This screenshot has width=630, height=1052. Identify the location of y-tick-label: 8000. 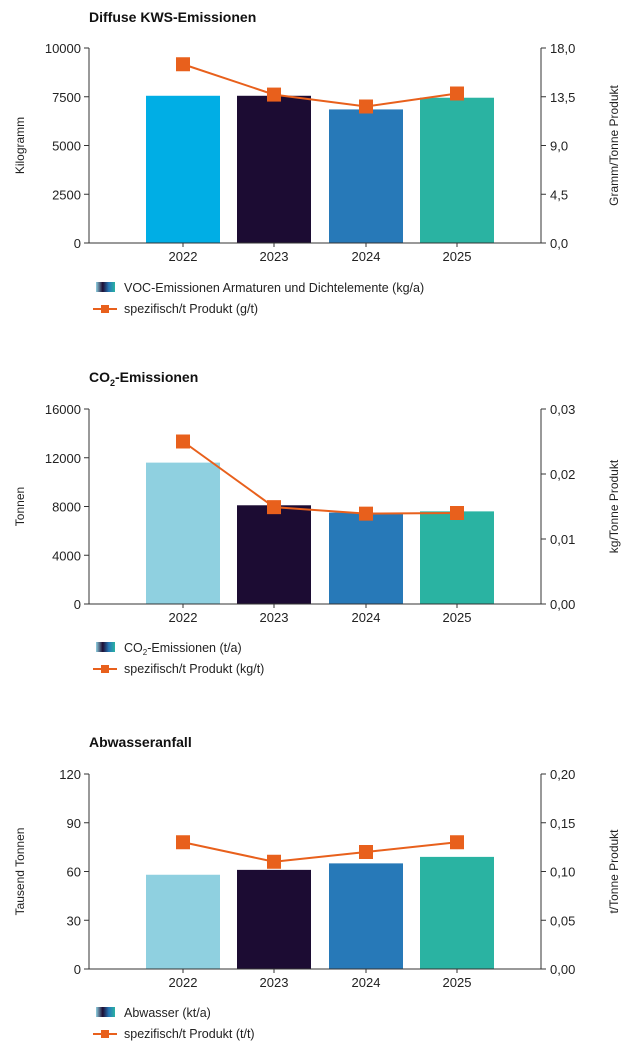
(66, 507).